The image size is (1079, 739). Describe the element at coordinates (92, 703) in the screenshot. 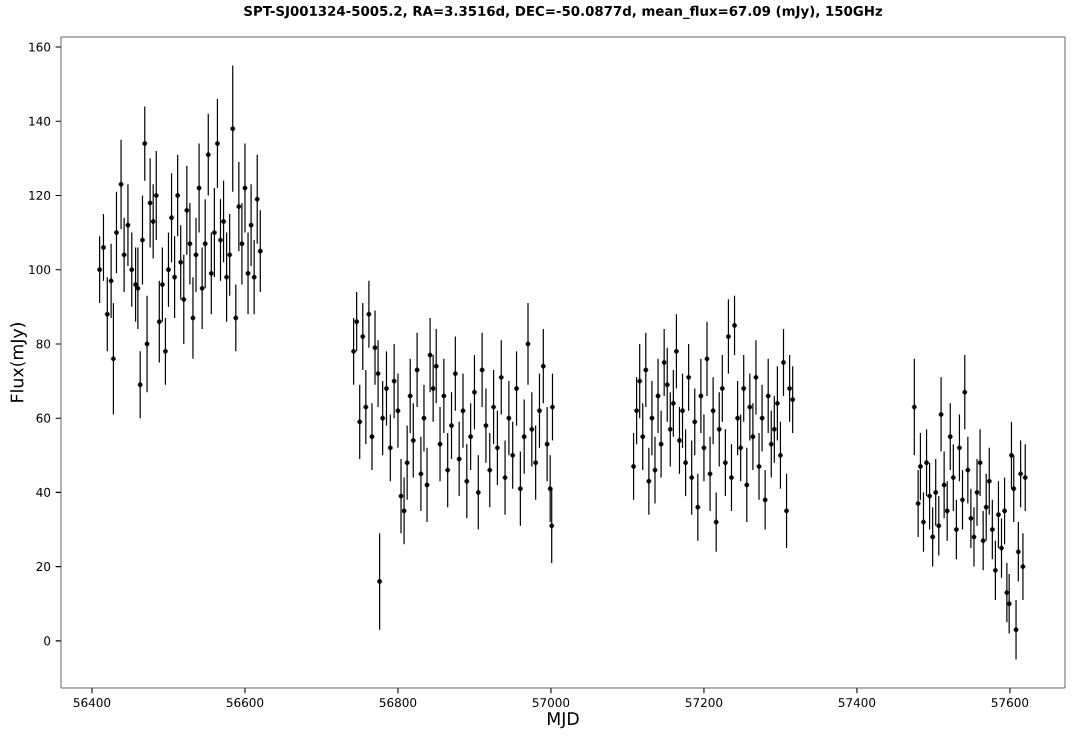

I see `x-tick-label: 56400` at that location.